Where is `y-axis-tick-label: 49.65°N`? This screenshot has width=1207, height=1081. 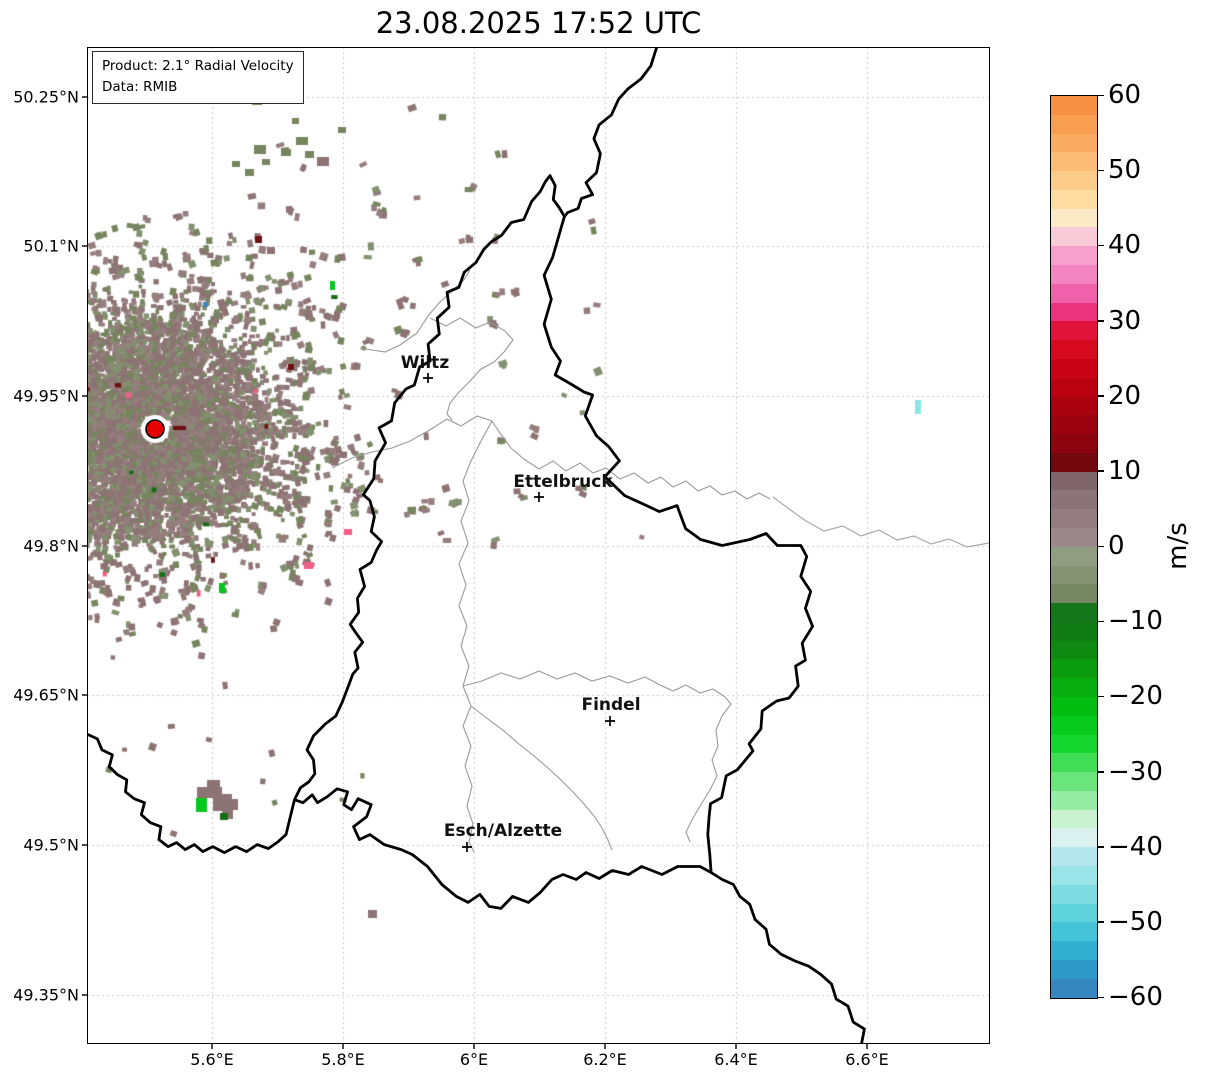
y-axis-tick-label: 49.65°N is located at coordinates (46, 695).